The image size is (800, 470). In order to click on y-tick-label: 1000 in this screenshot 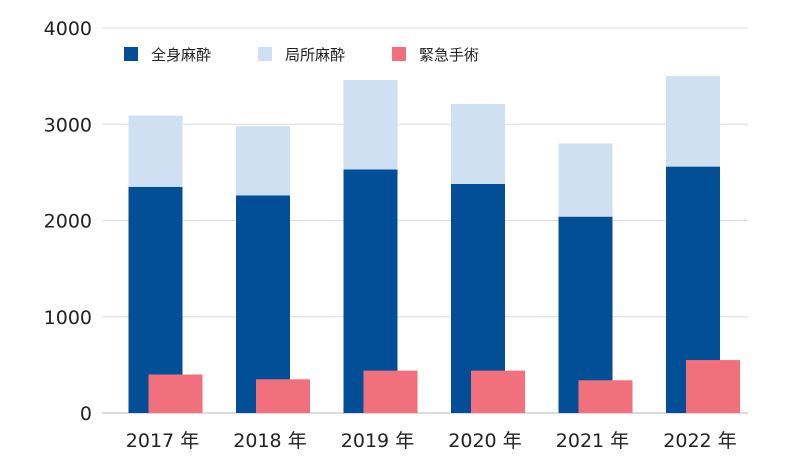, I will do `click(68, 318)`.